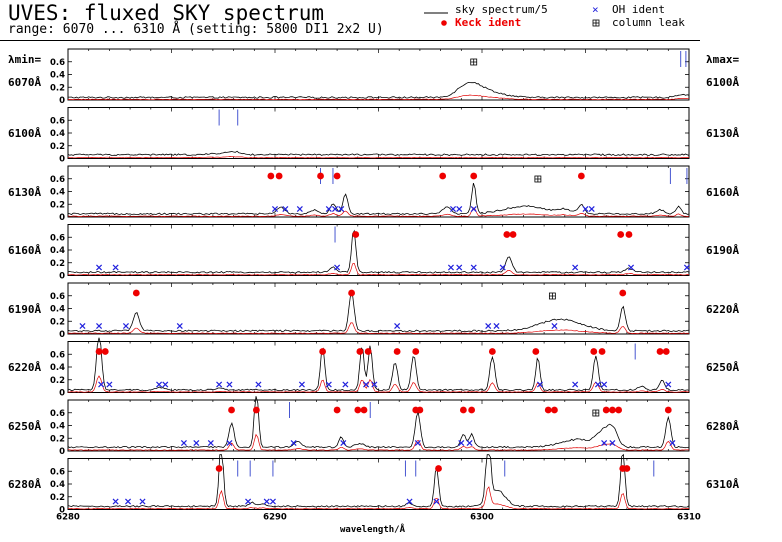 The width and height of the screenshot is (782, 542). Describe the element at coordinates (370, 194) in the screenshot. I see `panel-6130Å: 0 0.2 0.4 0.6` at that location.